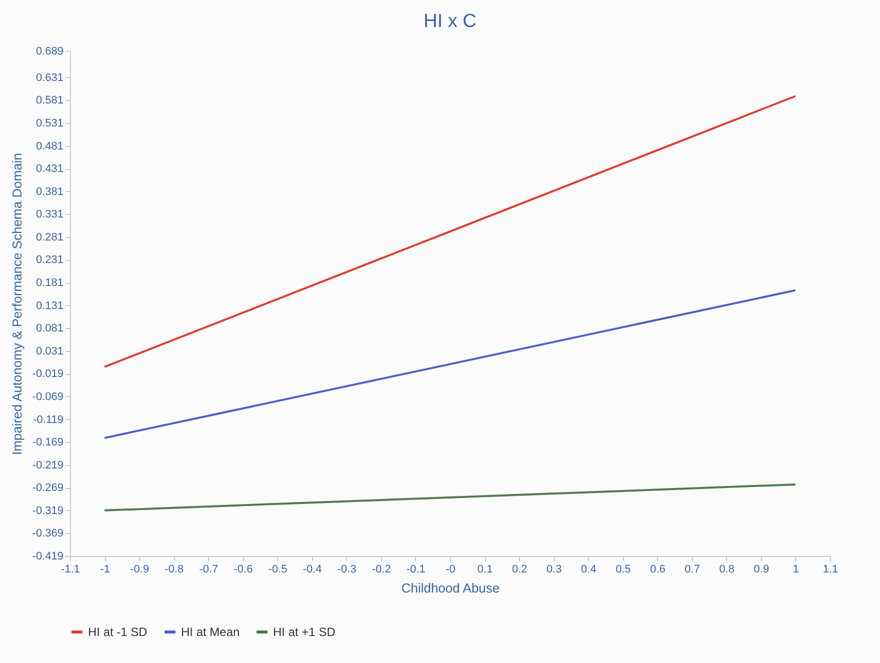 This screenshot has height=663, width=880. Describe the element at coordinates (588, 570) in the screenshot. I see `x-tick-label: 0.4` at that location.